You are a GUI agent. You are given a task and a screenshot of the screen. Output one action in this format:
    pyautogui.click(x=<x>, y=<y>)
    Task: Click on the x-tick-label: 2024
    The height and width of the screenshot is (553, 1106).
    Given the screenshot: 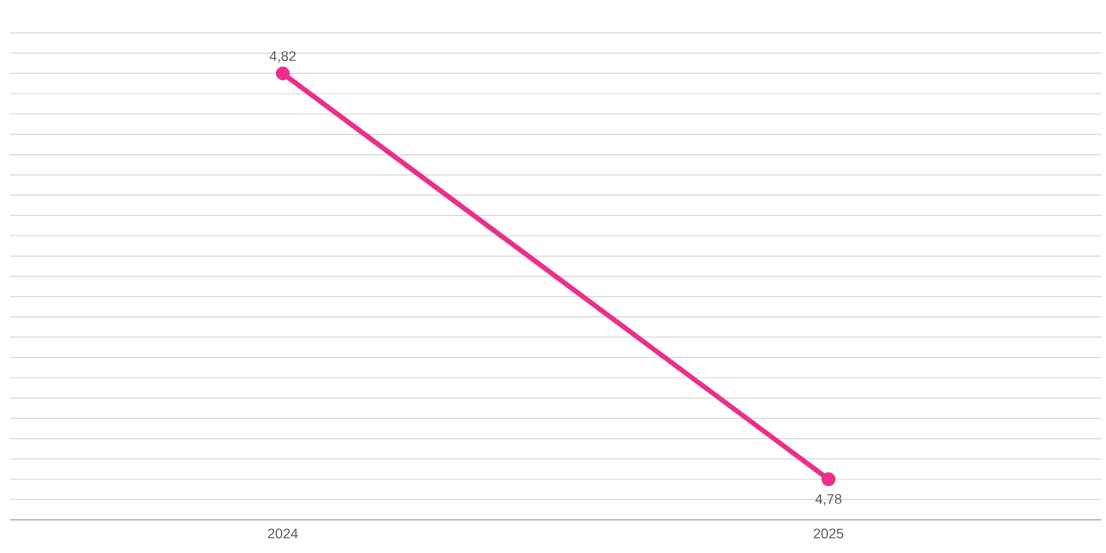 What is the action you would take?
    pyautogui.click(x=283, y=533)
    